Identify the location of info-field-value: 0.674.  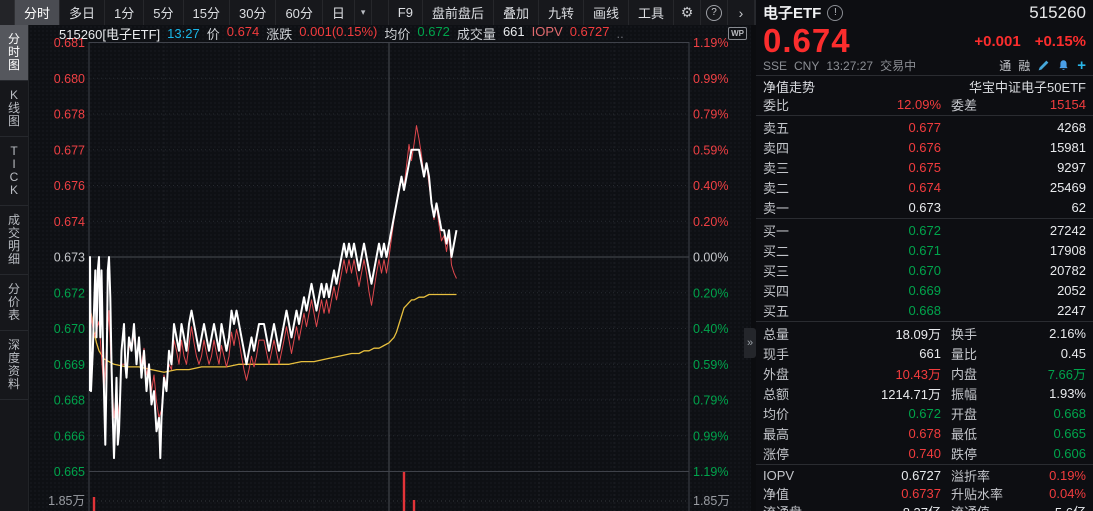
(243, 31).